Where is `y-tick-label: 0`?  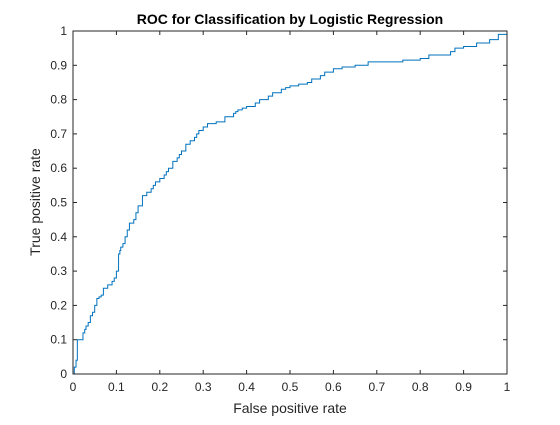 y-tick-label: 0 is located at coordinates (63, 374).